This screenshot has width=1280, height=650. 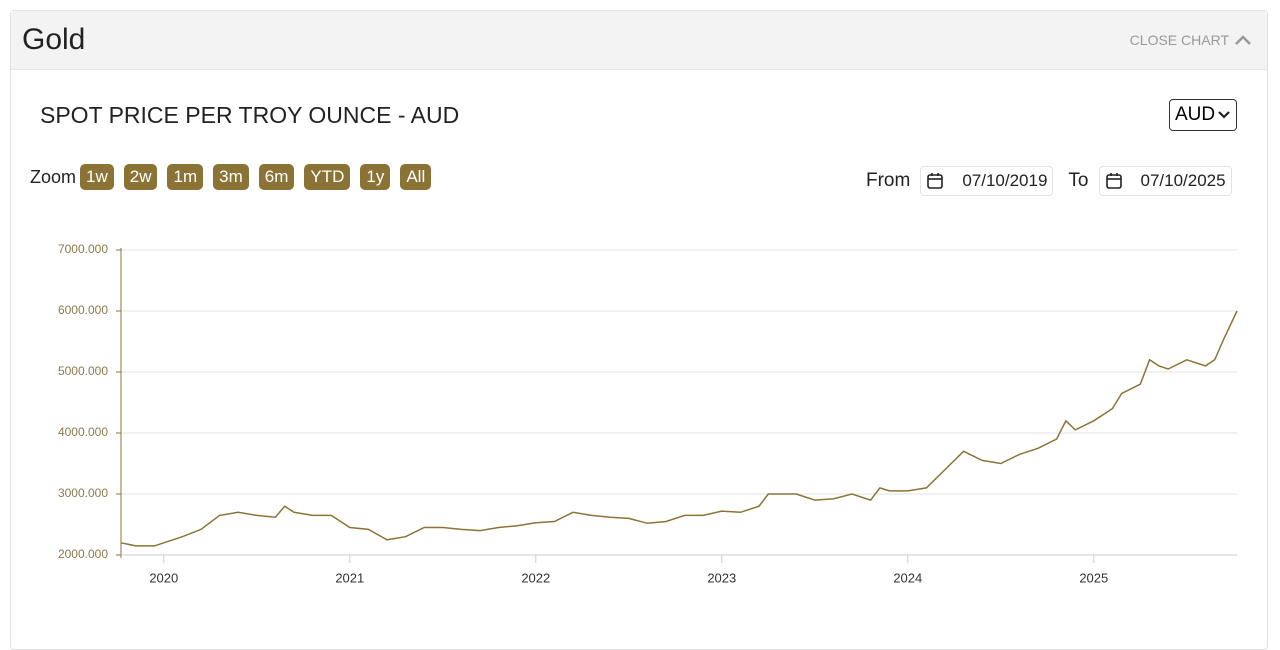 What do you see at coordinates (721, 577) in the screenshot?
I see `x-tick-label: 2023` at bounding box center [721, 577].